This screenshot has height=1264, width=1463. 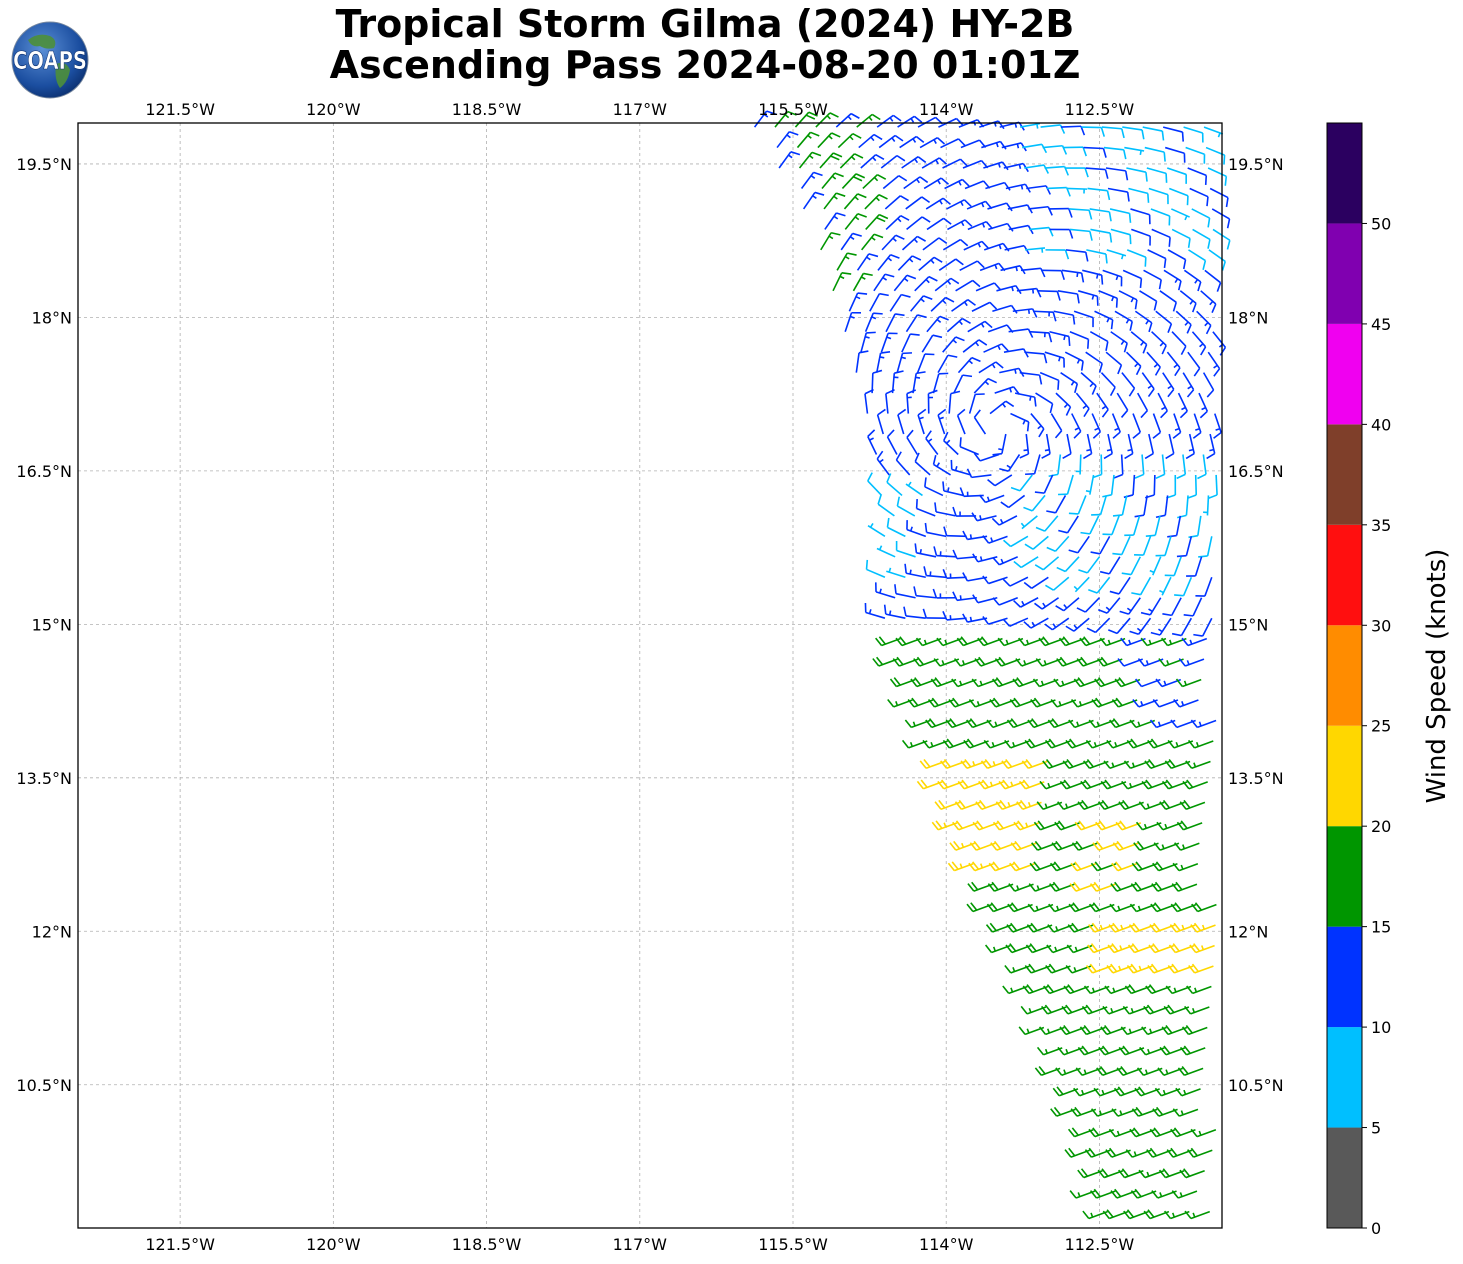 What do you see at coordinates (50, 60) in the screenshot?
I see `logo-text: COAPS` at bounding box center [50, 60].